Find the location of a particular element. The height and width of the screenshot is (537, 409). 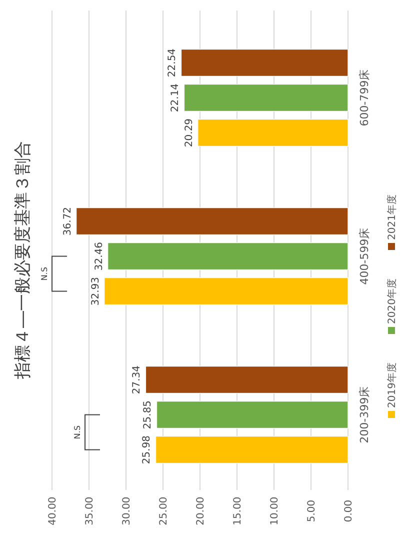

text: 2019年度 is located at coordinates (392, 385).